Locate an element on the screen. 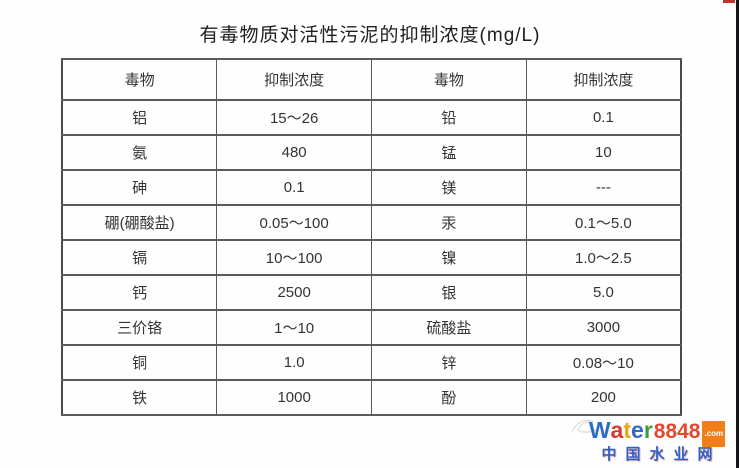 The width and height of the screenshot is (740, 468). header-cell-concentration-right: 抑制浓度 is located at coordinates (603, 79).